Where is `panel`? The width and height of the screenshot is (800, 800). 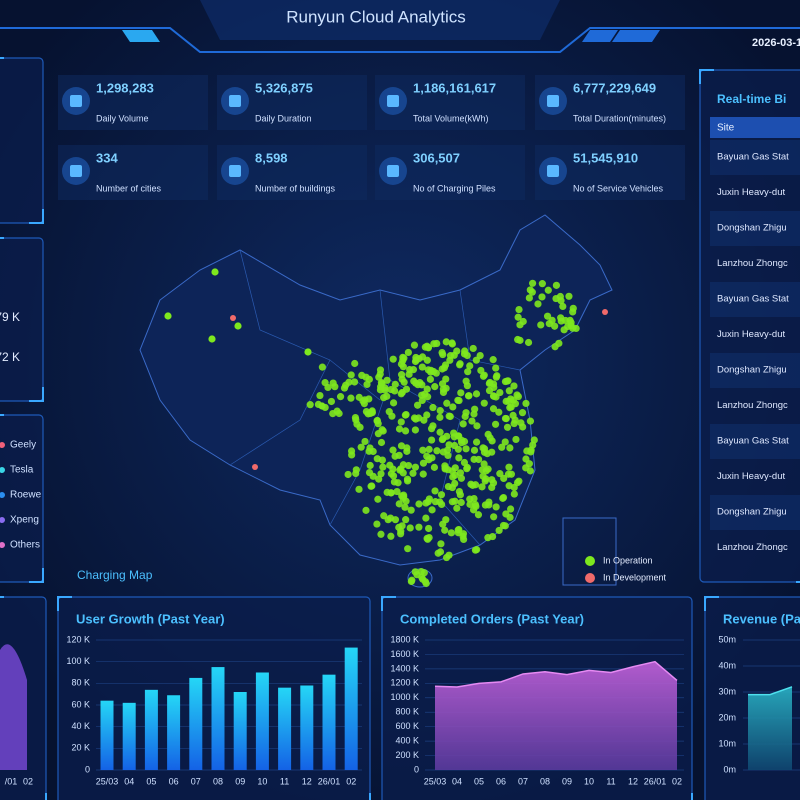 panel is located at coordinates (22, 319).